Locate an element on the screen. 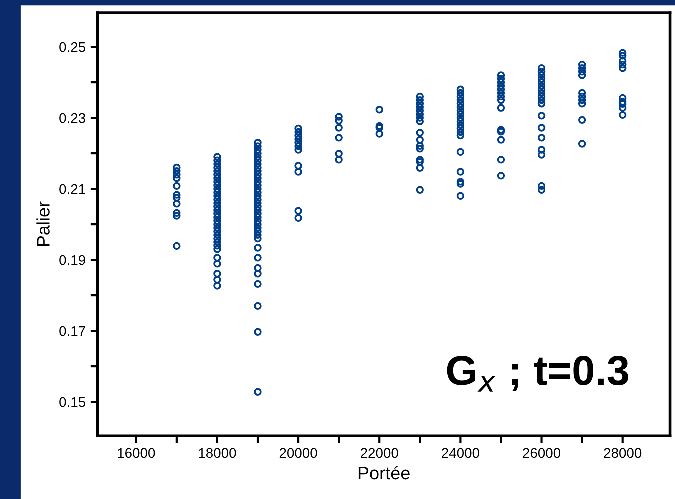  x-tick-label: 26000 is located at coordinates (542, 453).